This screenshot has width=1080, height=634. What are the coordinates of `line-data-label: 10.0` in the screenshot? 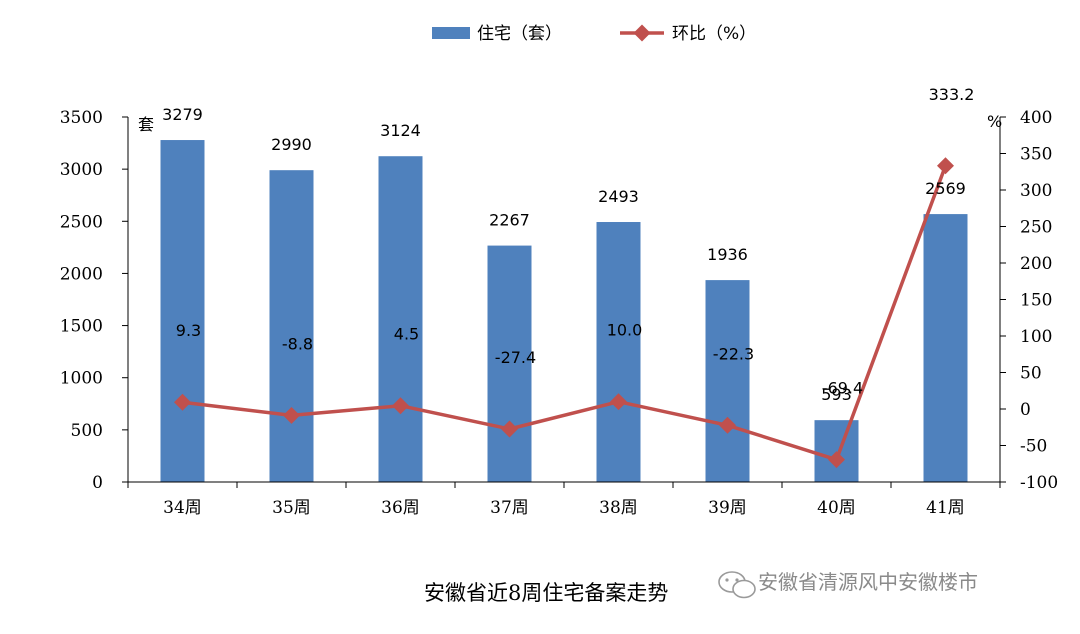 It's located at (625, 330).